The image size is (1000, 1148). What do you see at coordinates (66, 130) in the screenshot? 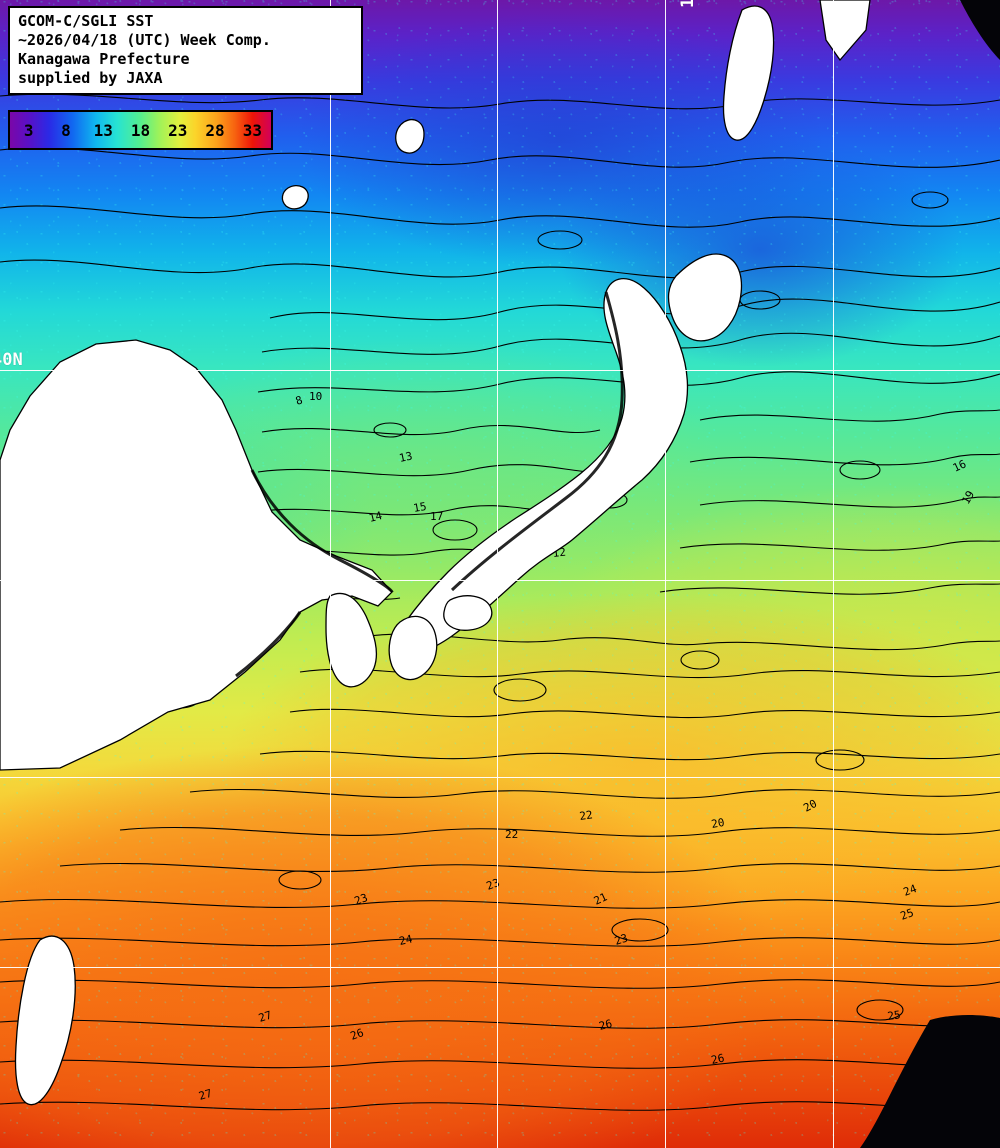
I see `colorbar-tick: 8` at bounding box center [66, 130].